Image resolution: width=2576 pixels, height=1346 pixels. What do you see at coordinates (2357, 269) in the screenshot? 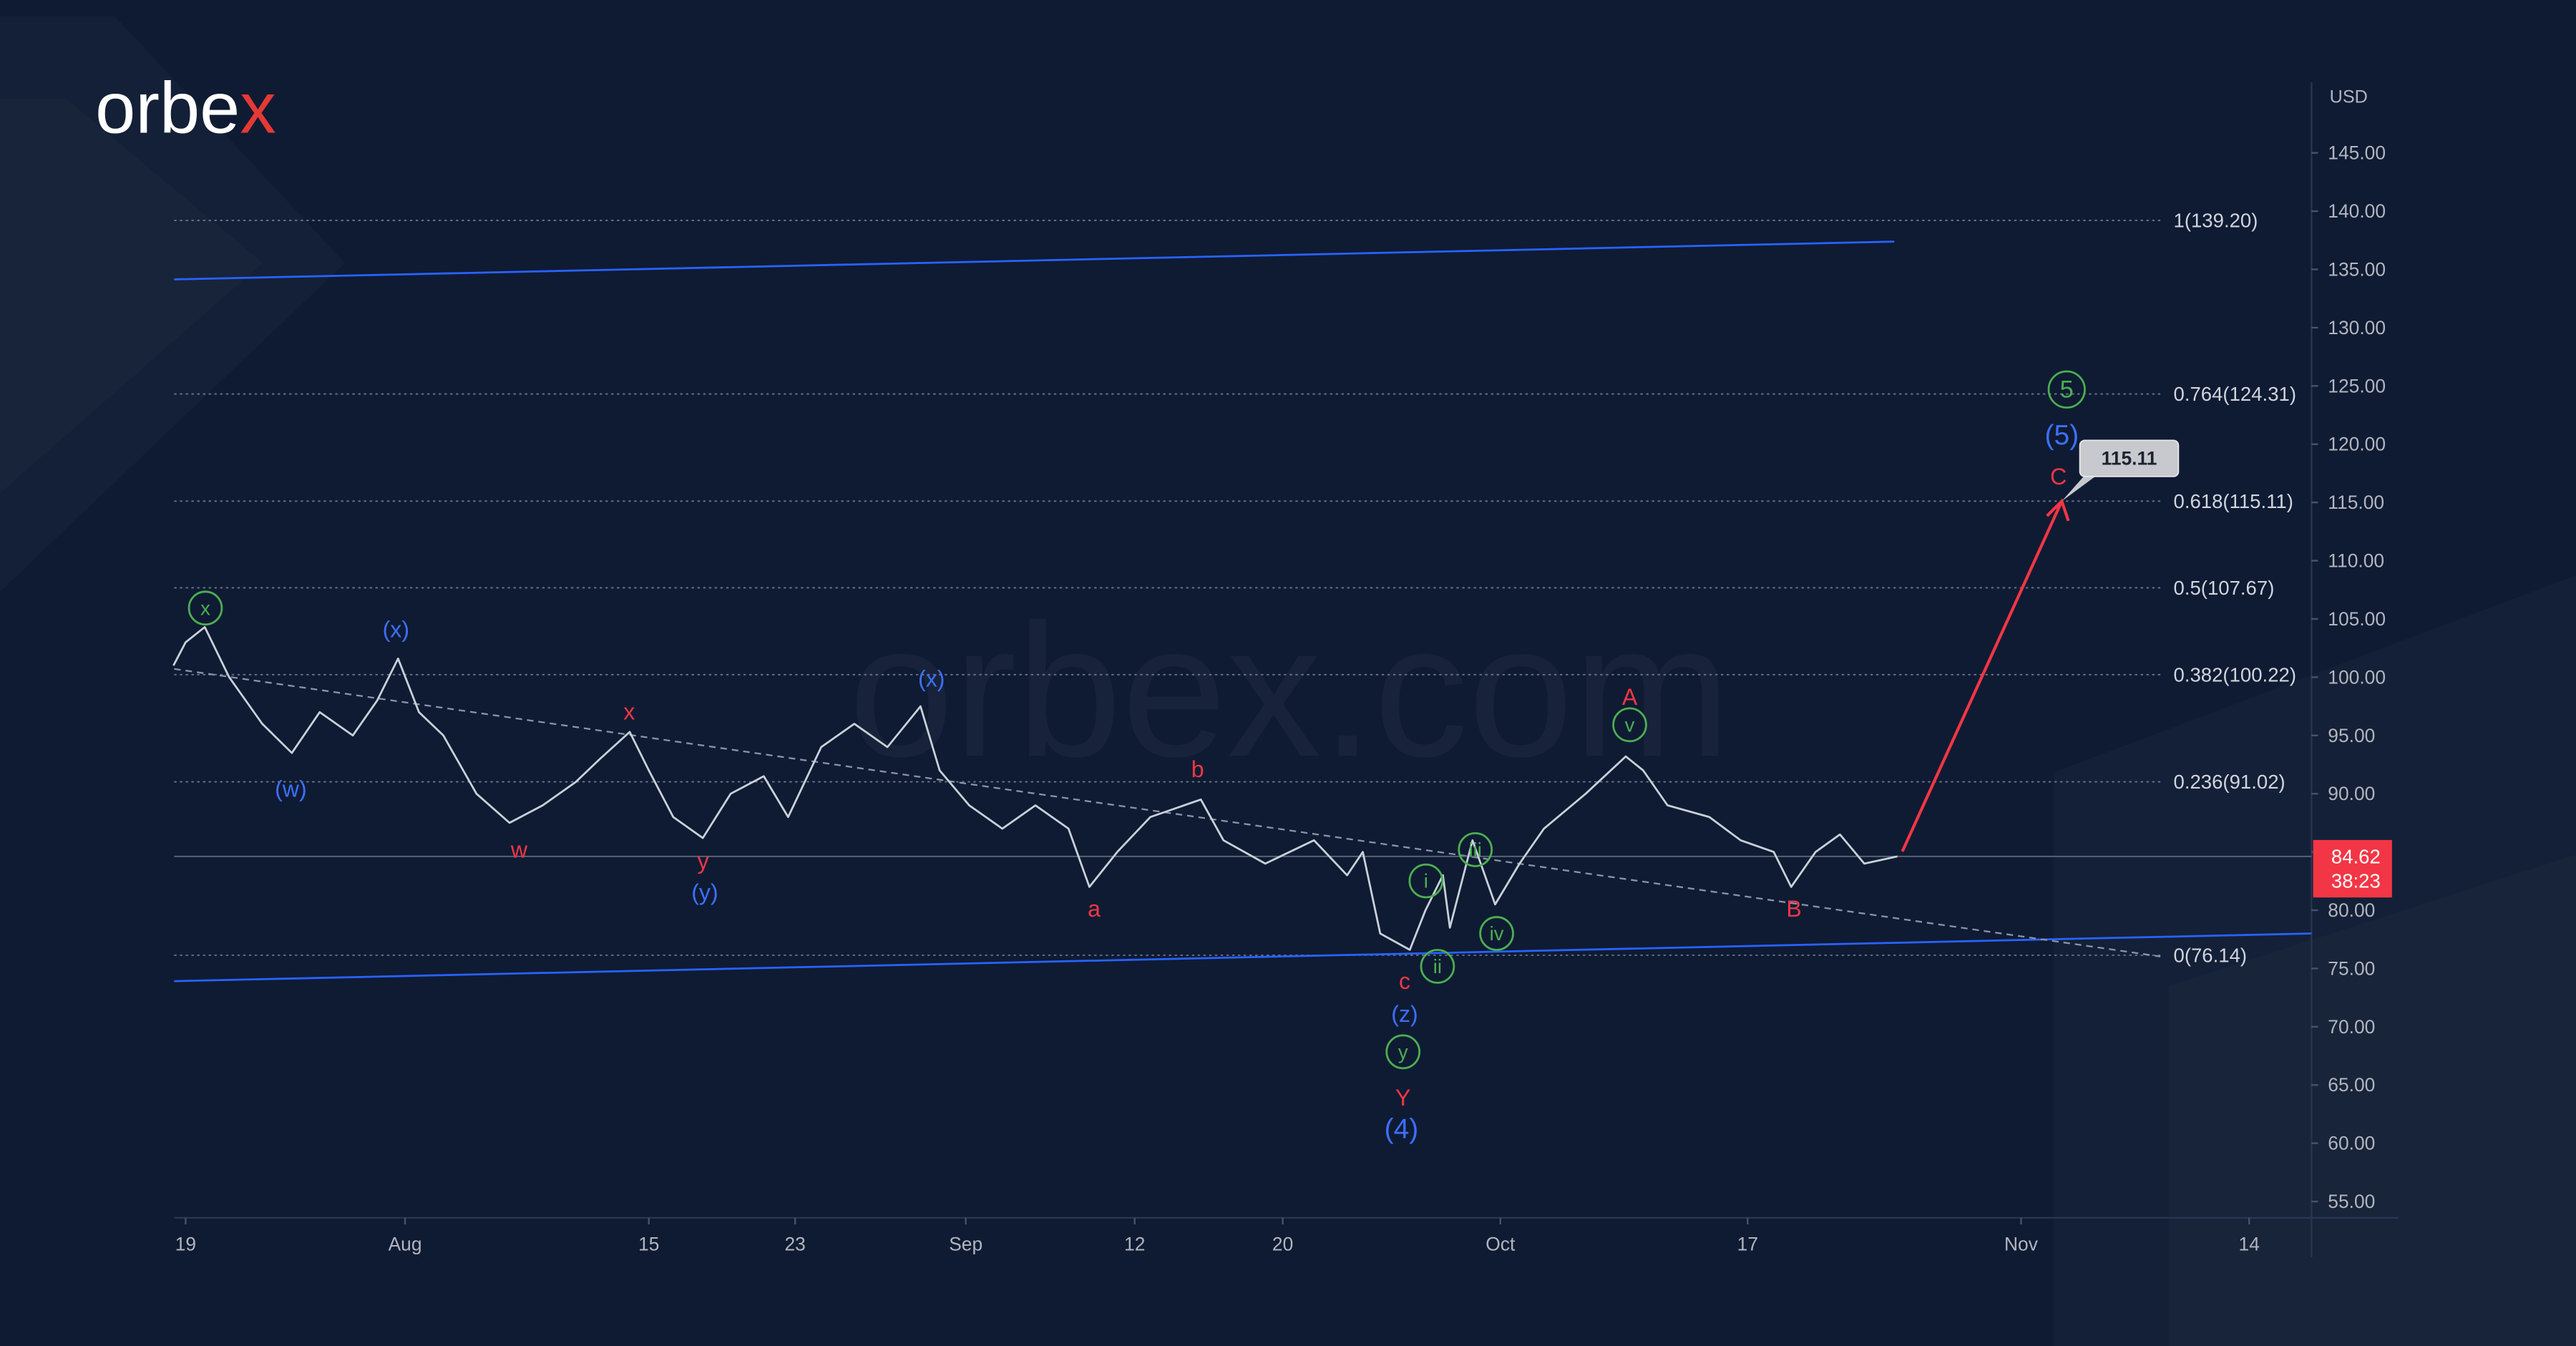
I see `y-tick-label: 135.00` at bounding box center [2357, 269].